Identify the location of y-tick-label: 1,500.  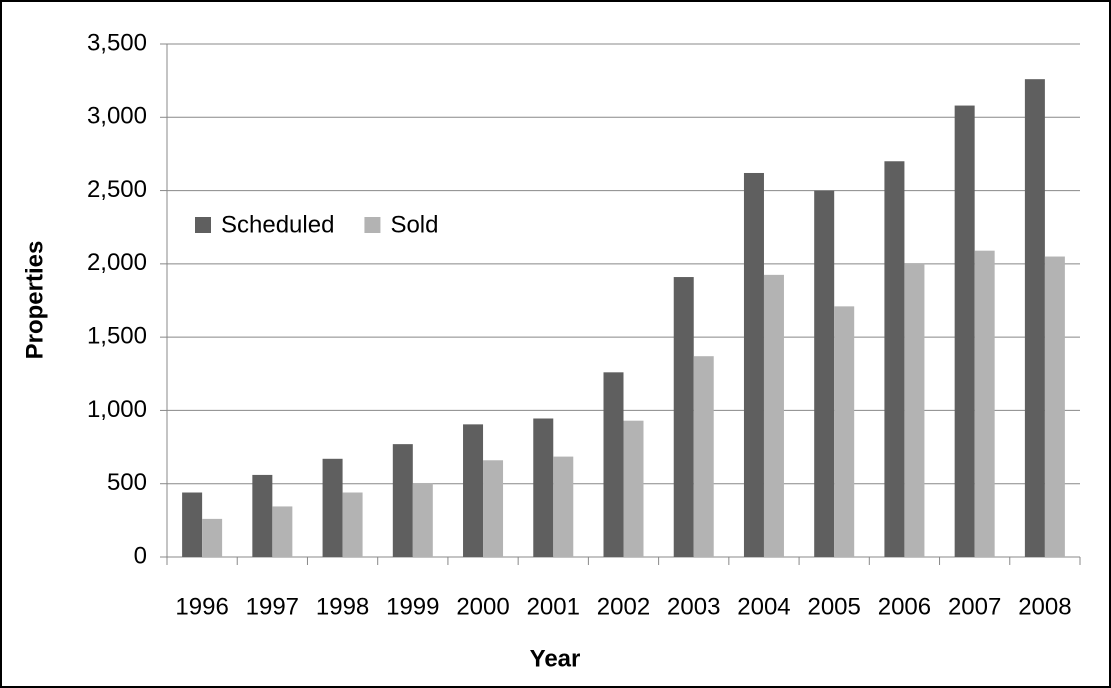
(117, 335).